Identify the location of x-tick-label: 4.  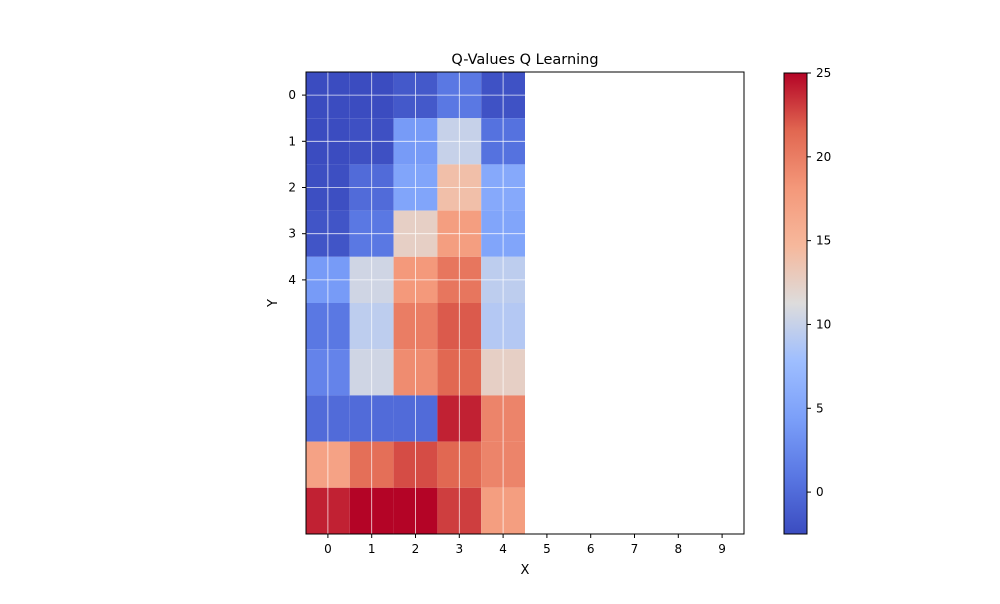
(503, 549).